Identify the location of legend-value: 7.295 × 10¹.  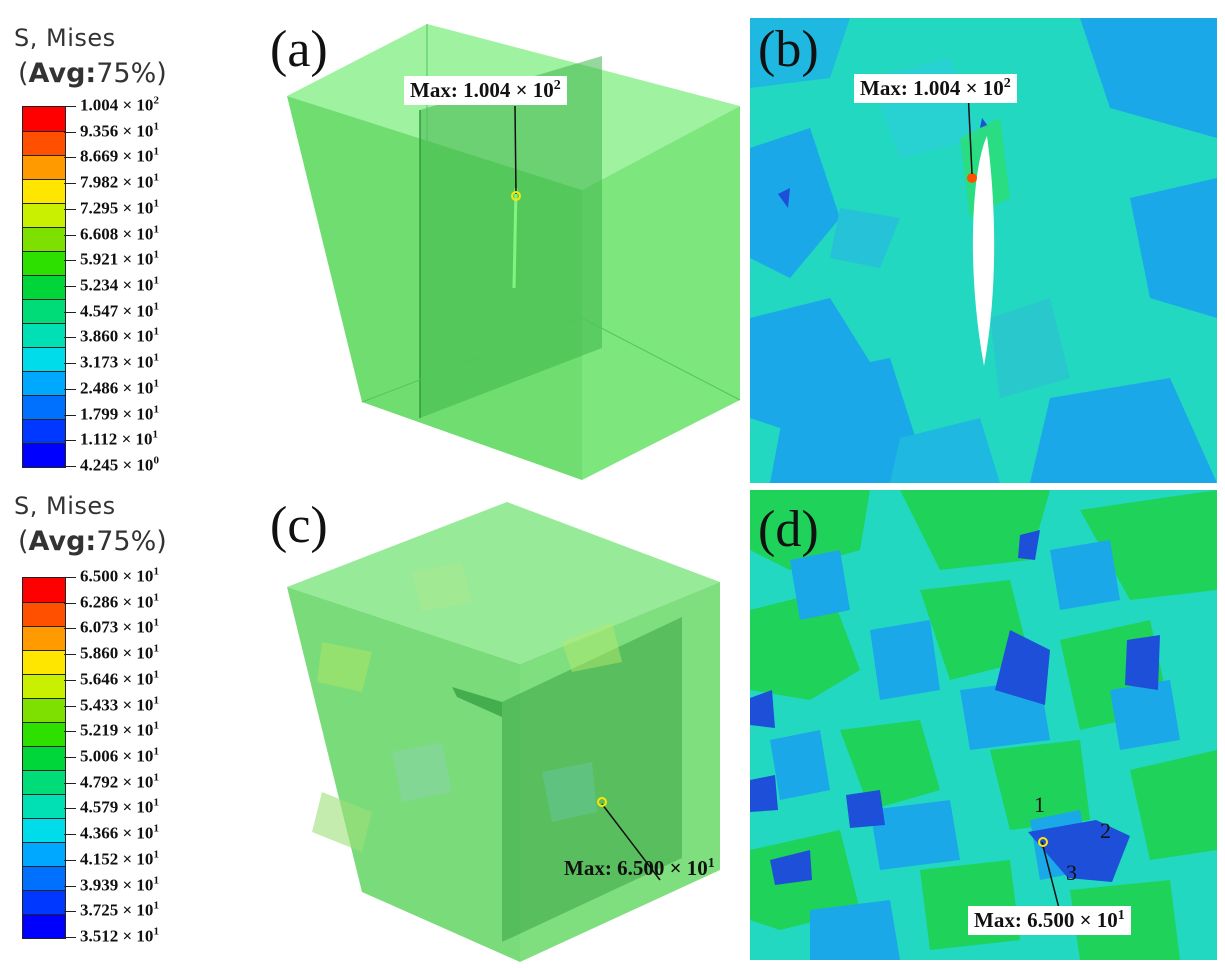
(119, 207).